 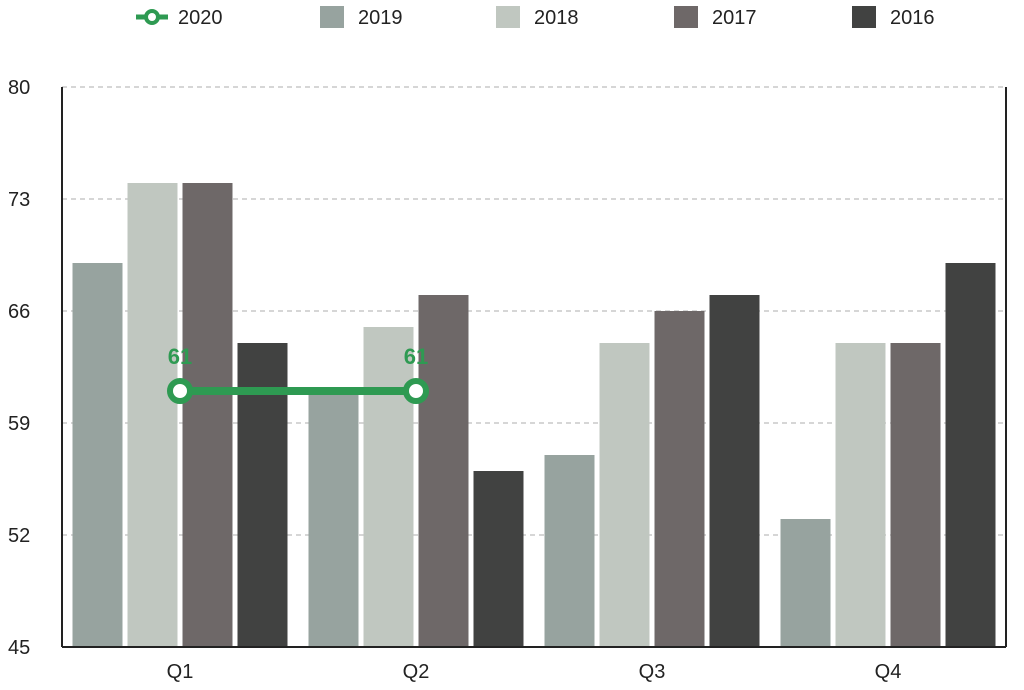 What do you see at coordinates (180, 391) in the screenshot?
I see `point-2020-Q1` at bounding box center [180, 391].